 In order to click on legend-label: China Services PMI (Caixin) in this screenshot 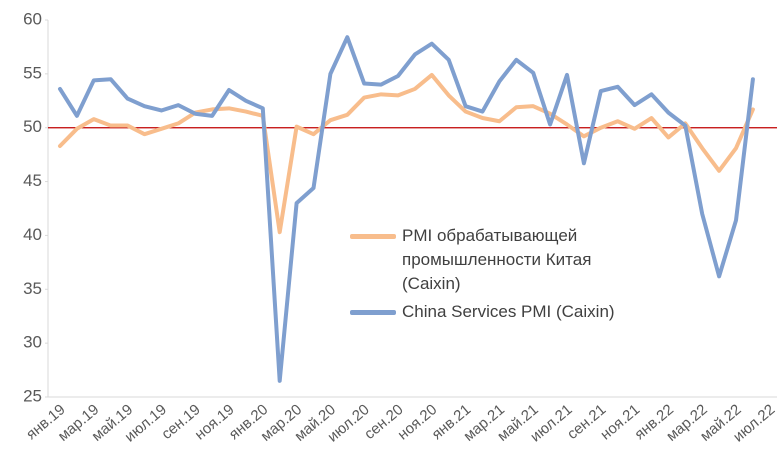, I will do `click(508, 311)`.